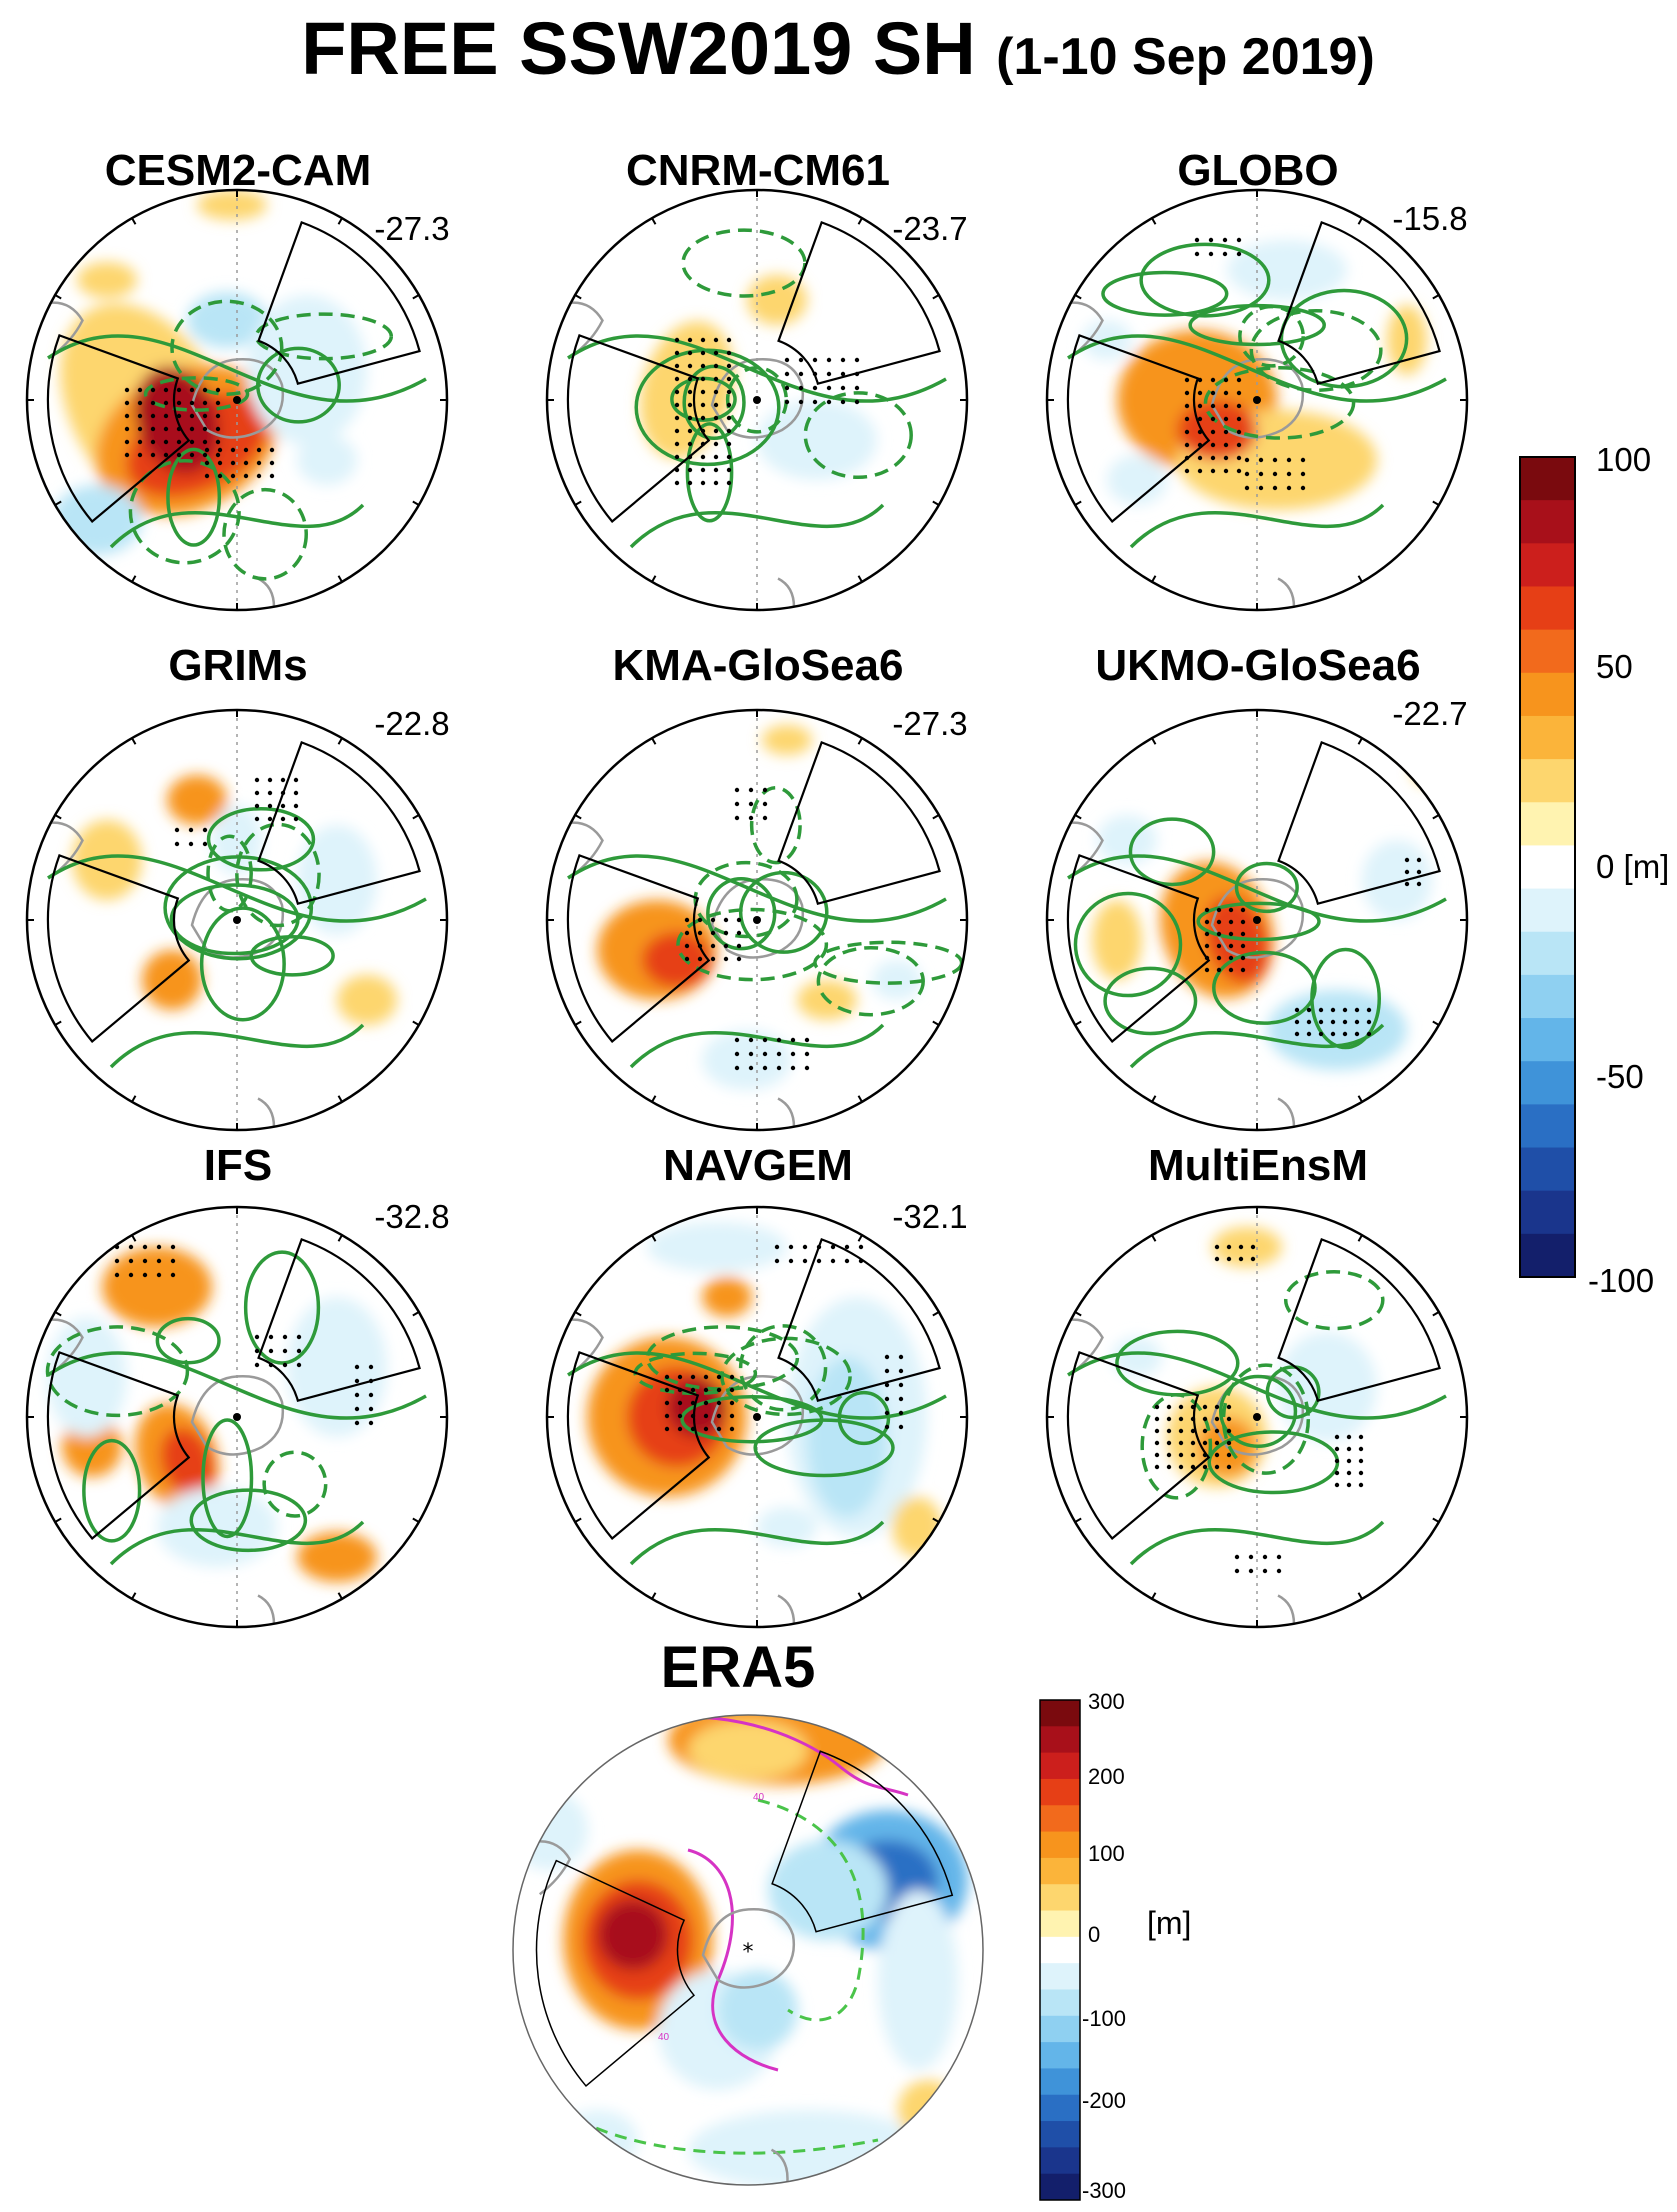  Describe the element at coordinates (757, 400) in the screenshot. I see `map-panel` at that location.